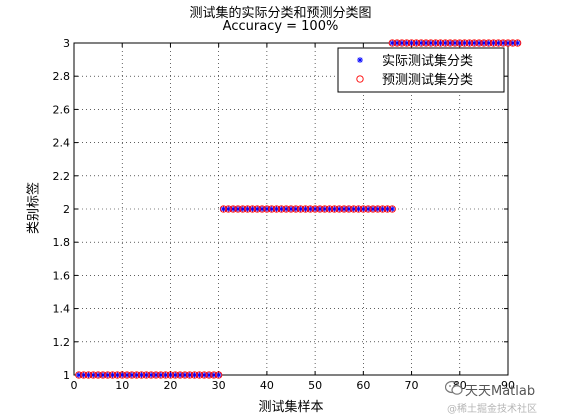 Image resolution: width=561 pixels, height=420 pixels. Describe the element at coordinates (315, 385) in the screenshot. I see `x-tick-label: 50` at that location.